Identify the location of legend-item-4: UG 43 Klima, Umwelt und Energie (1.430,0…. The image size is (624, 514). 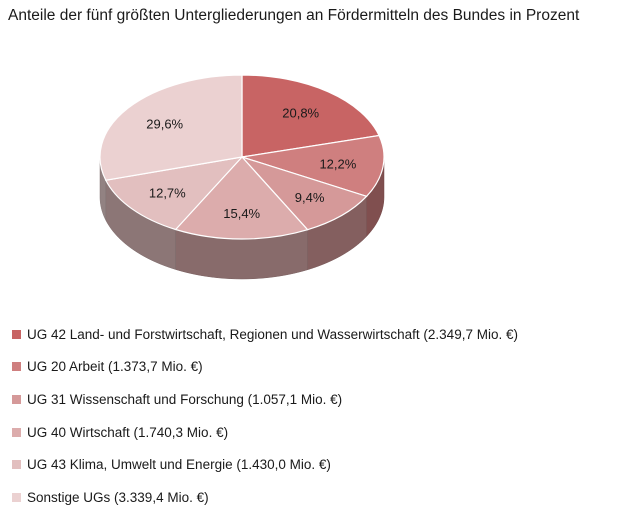
(265, 464).